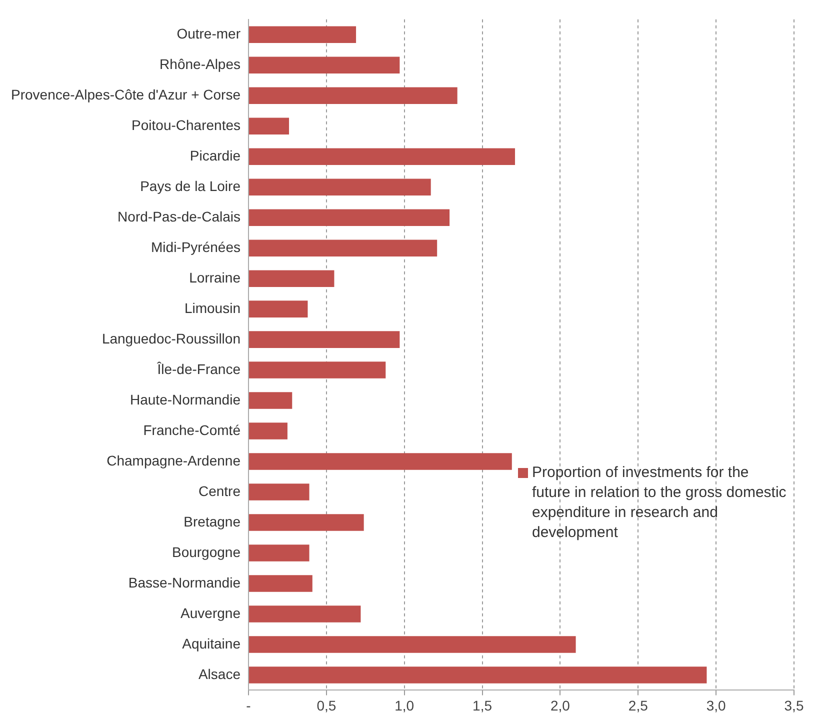 The height and width of the screenshot is (720, 814). What do you see at coordinates (404, 705) in the screenshot?
I see `x-tick-label: 1,0` at bounding box center [404, 705].